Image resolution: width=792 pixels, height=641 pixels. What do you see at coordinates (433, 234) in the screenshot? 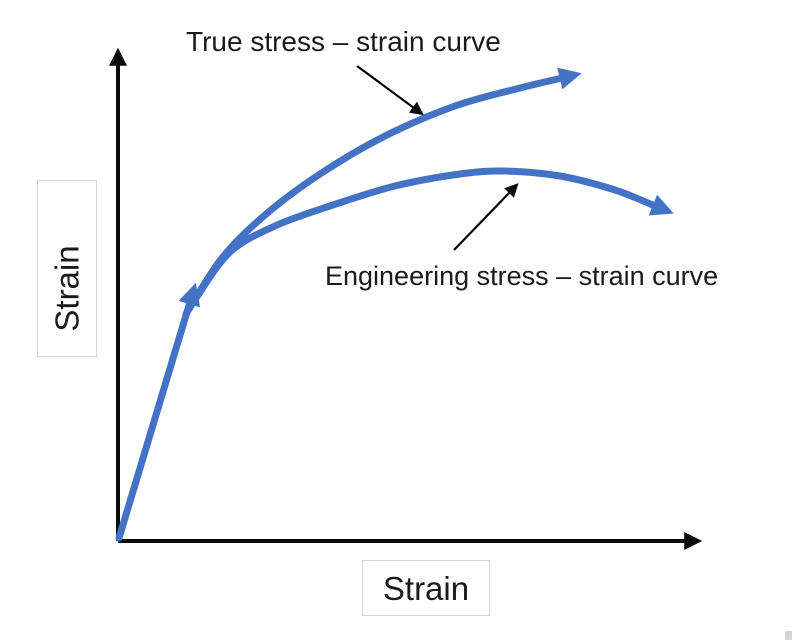
I see `engineering-stress-strain-curve` at bounding box center [433, 234].